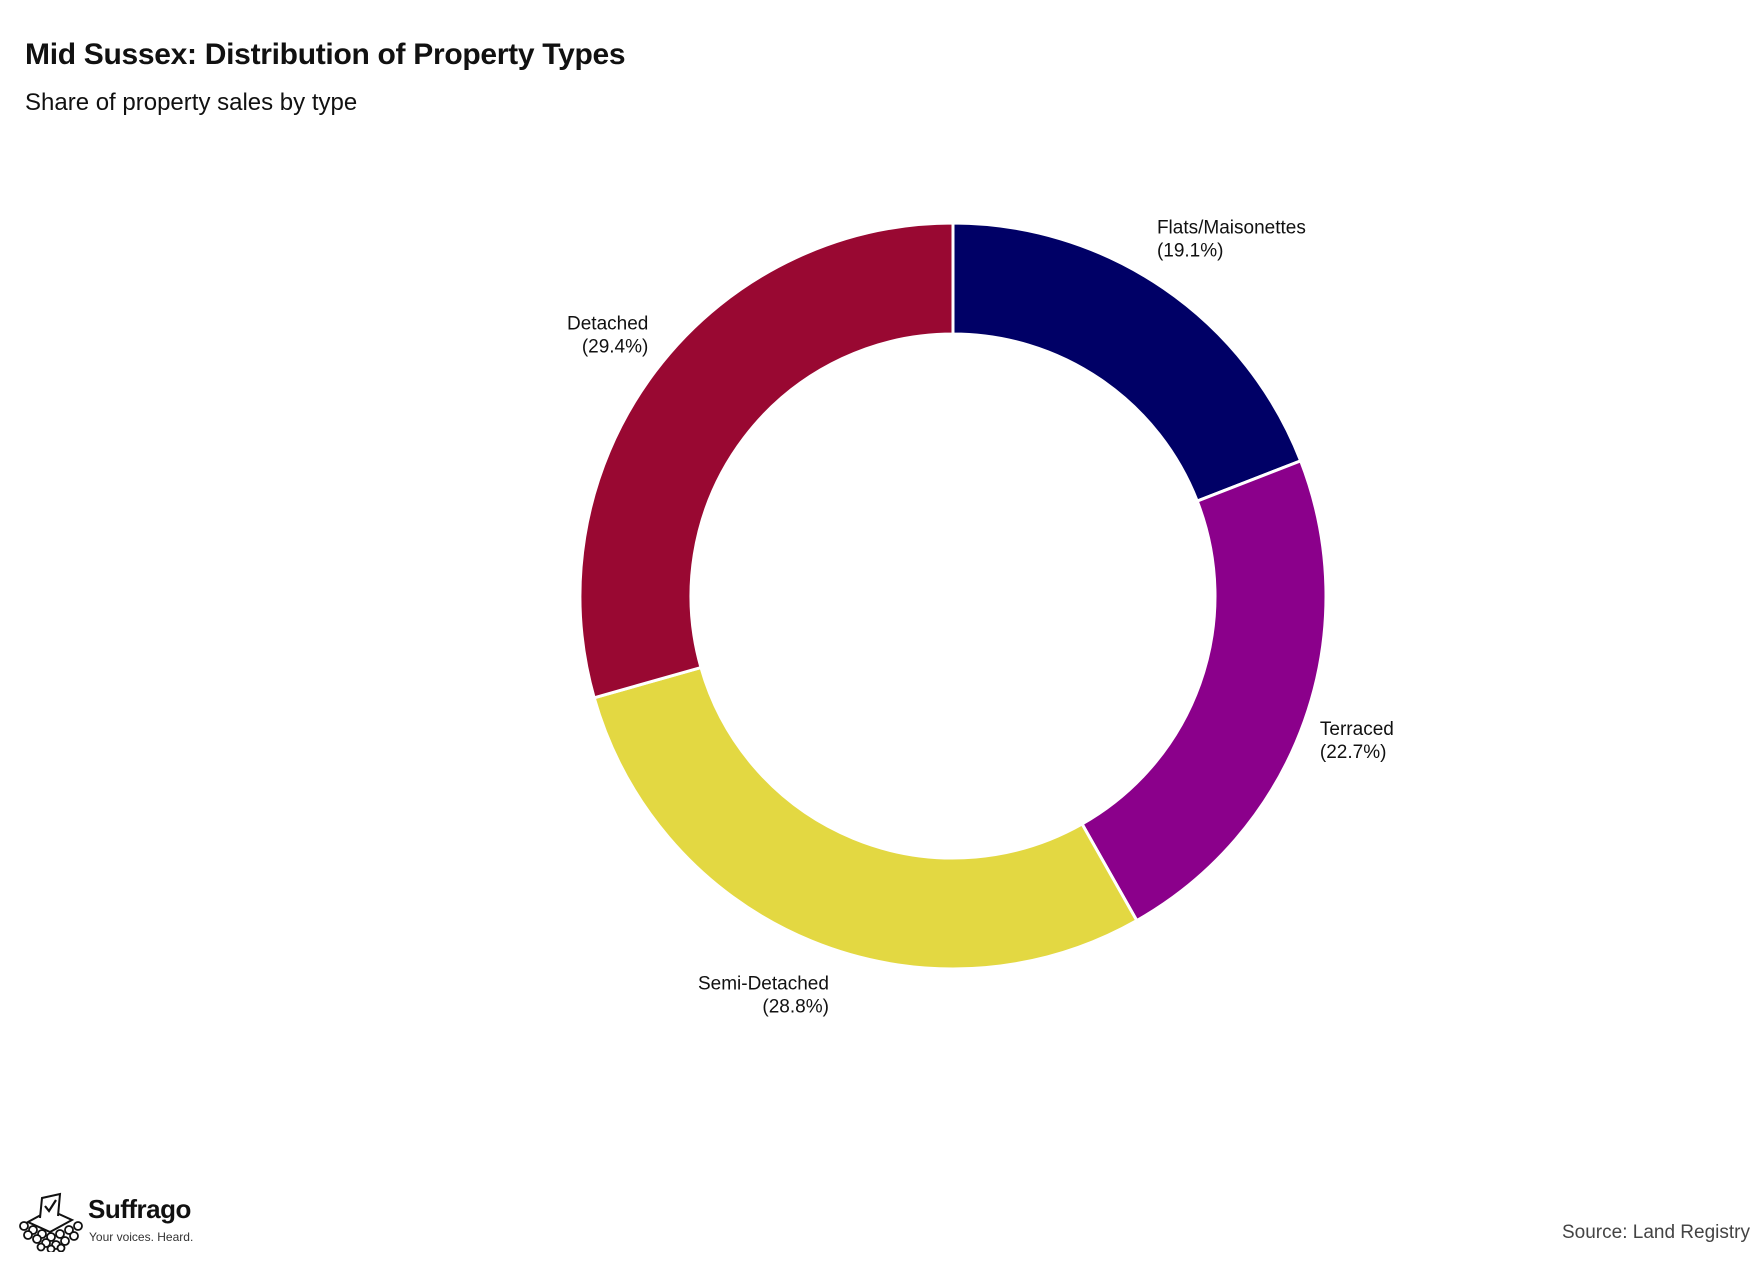 The height and width of the screenshot is (1265, 1758). Describe the element at coordinates (607, 336) in the screenshot. I see `slice-label-detached: Detached (29.4%)` at that location.